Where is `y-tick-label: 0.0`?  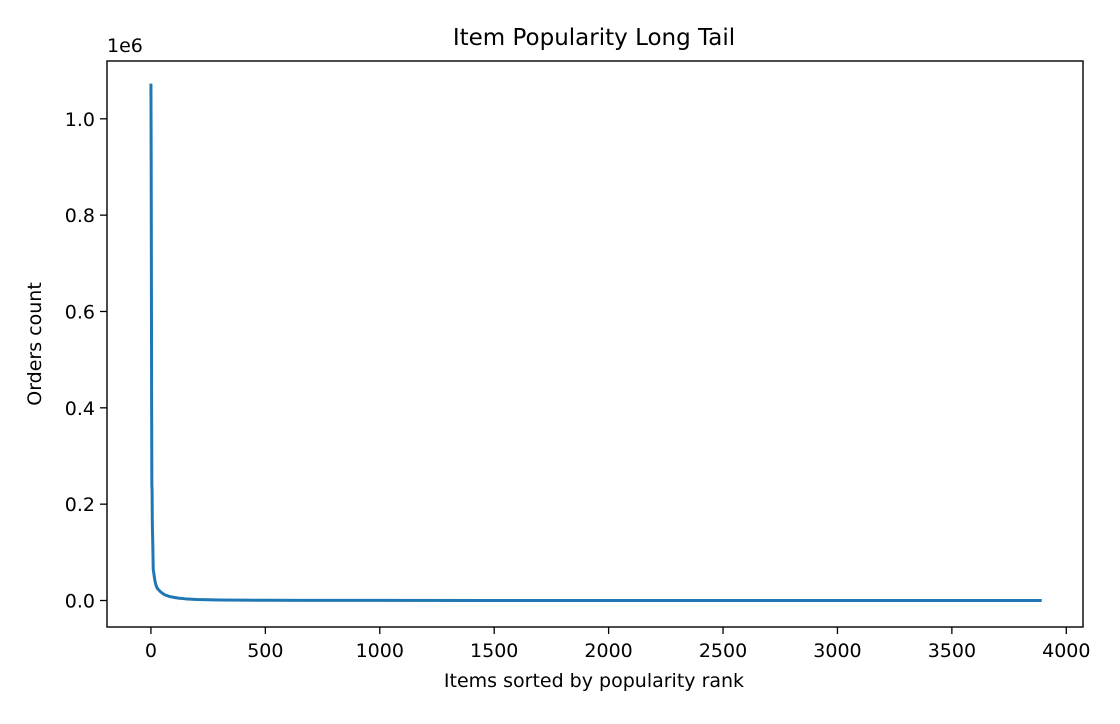 y-tick-label: 0.0 is located at coordinates (80, 602).